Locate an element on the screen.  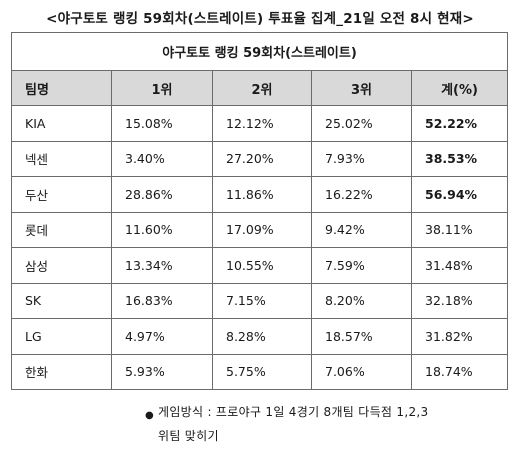
rank-1-rate: 16.83% is located at coordinates (162, 300).